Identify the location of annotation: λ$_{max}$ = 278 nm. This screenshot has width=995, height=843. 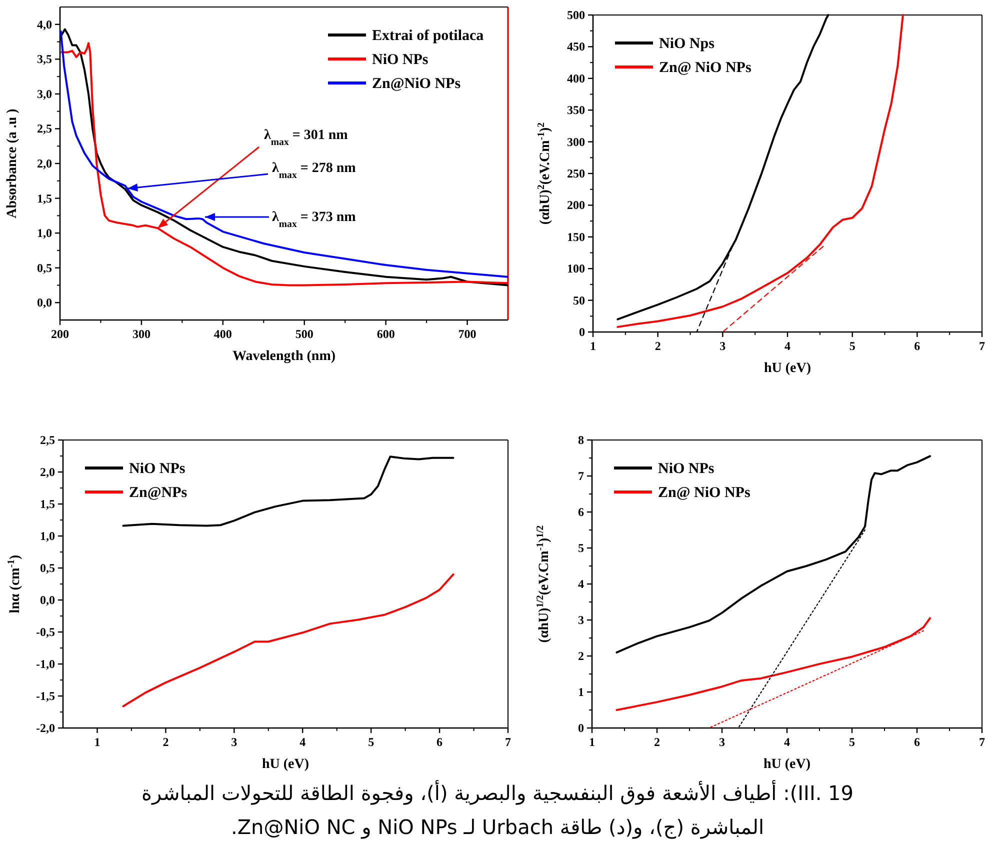
(314, 170).